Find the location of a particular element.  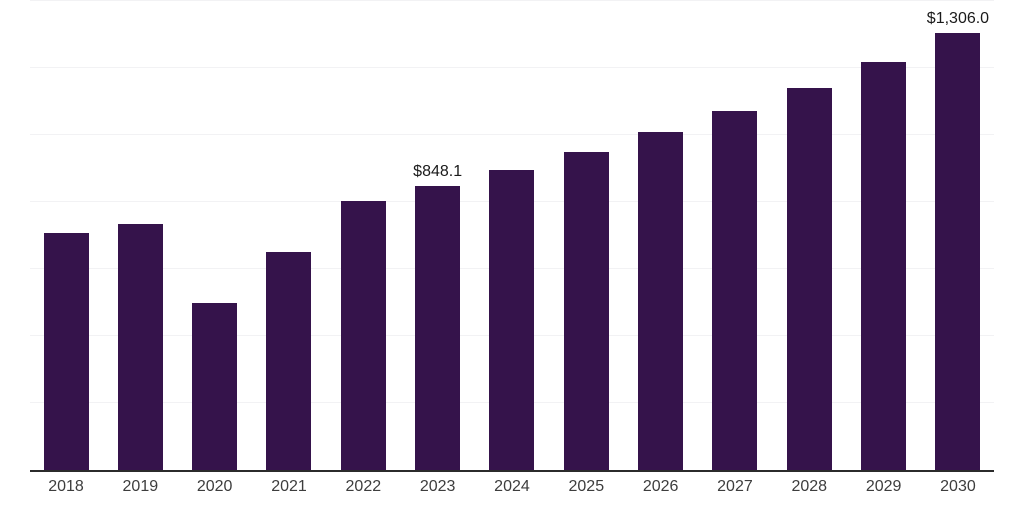

x-label-cell-2022: 2022 is located at coordinates (363, 487).